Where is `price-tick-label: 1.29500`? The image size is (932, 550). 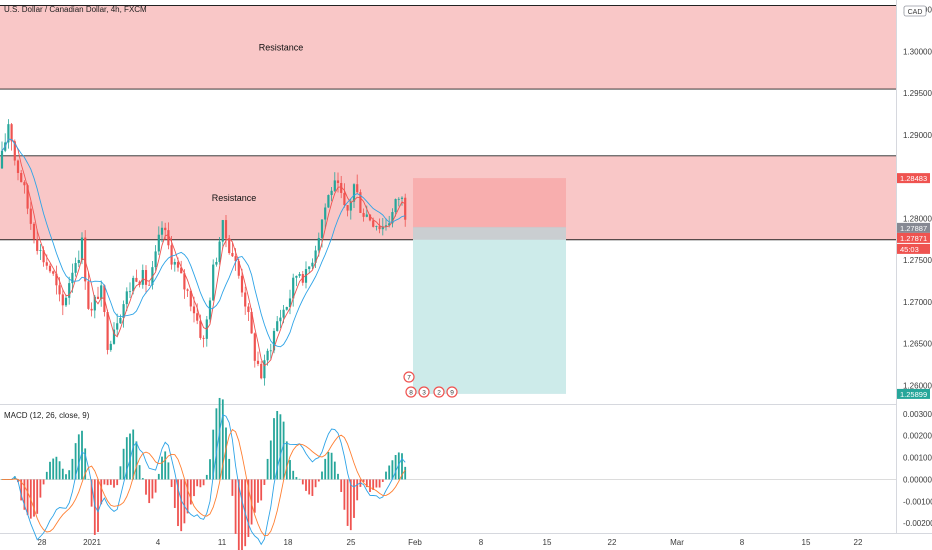 price-tick-label: 1.29500 is located at coordinates (917, 93).